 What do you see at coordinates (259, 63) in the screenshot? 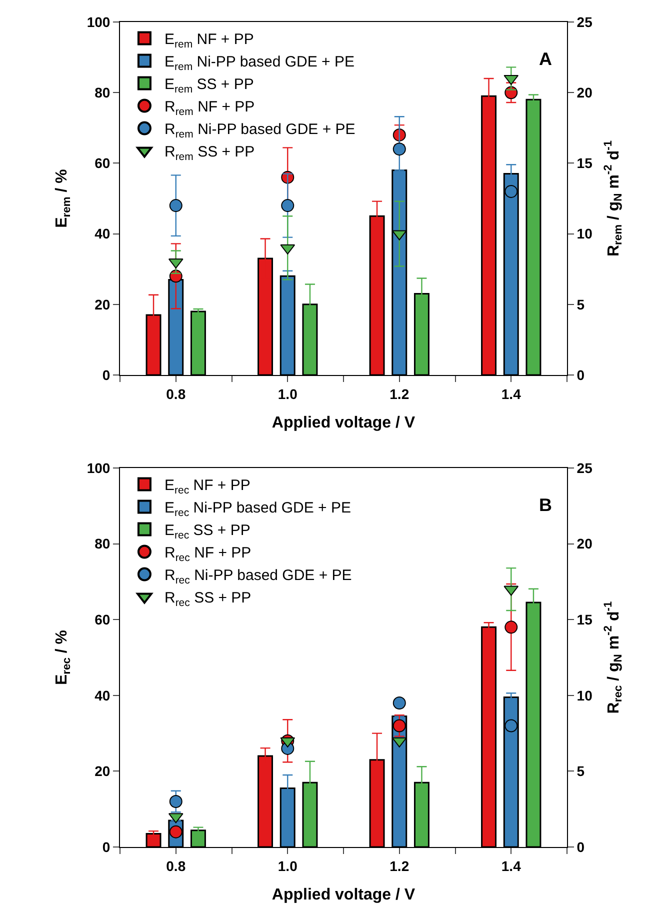
I see `legend-label: E$_{rem}$ Ni-PP based GDE + PE` at bounding box center [259, 63].